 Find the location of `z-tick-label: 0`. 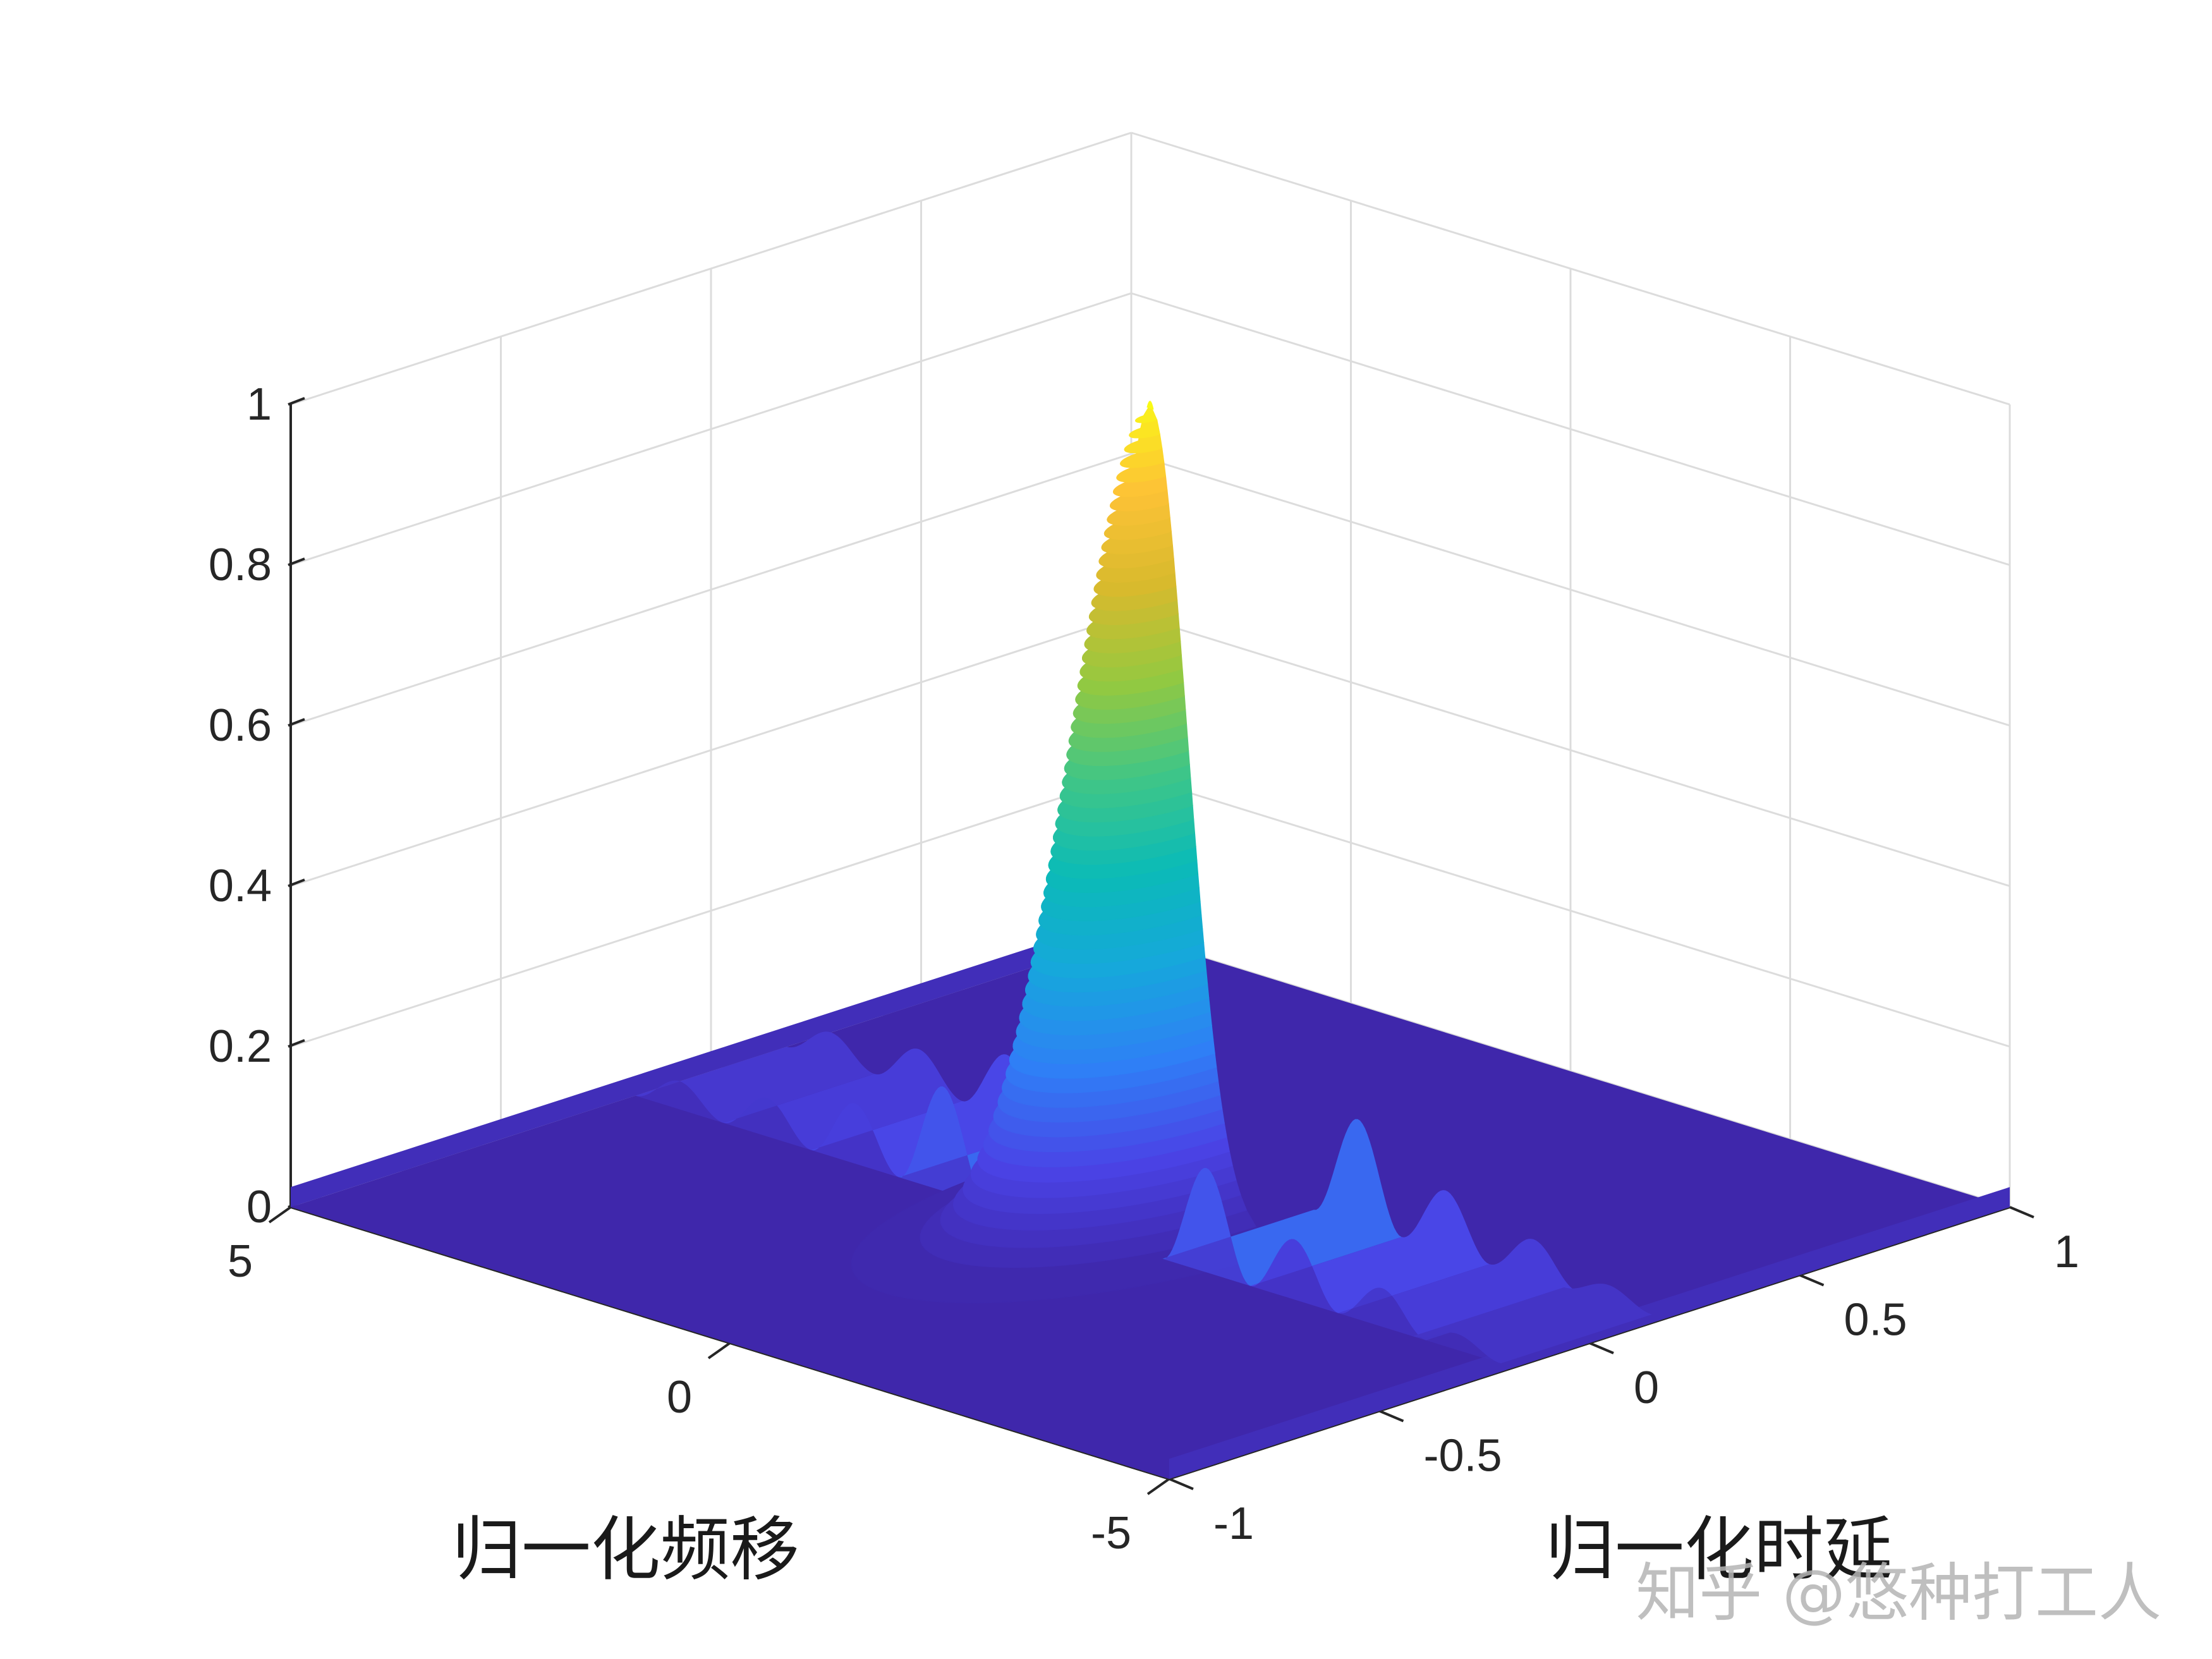

z-tick-label: 0 is located at coordinates (259, 1207).